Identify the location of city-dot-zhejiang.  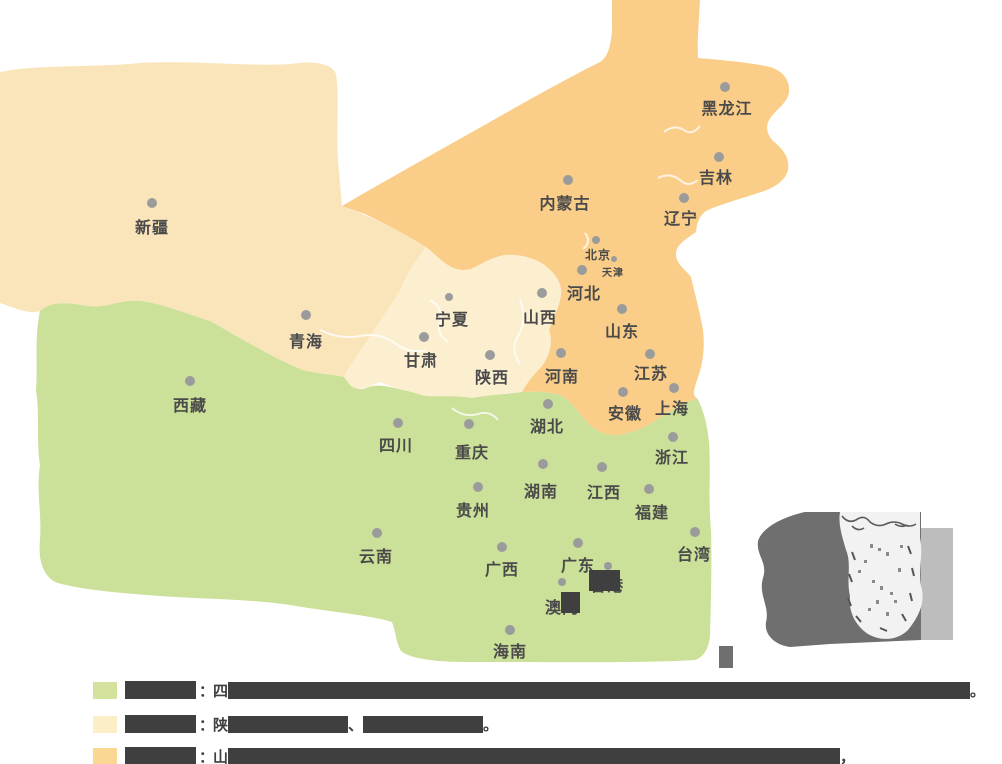
(673, 437).